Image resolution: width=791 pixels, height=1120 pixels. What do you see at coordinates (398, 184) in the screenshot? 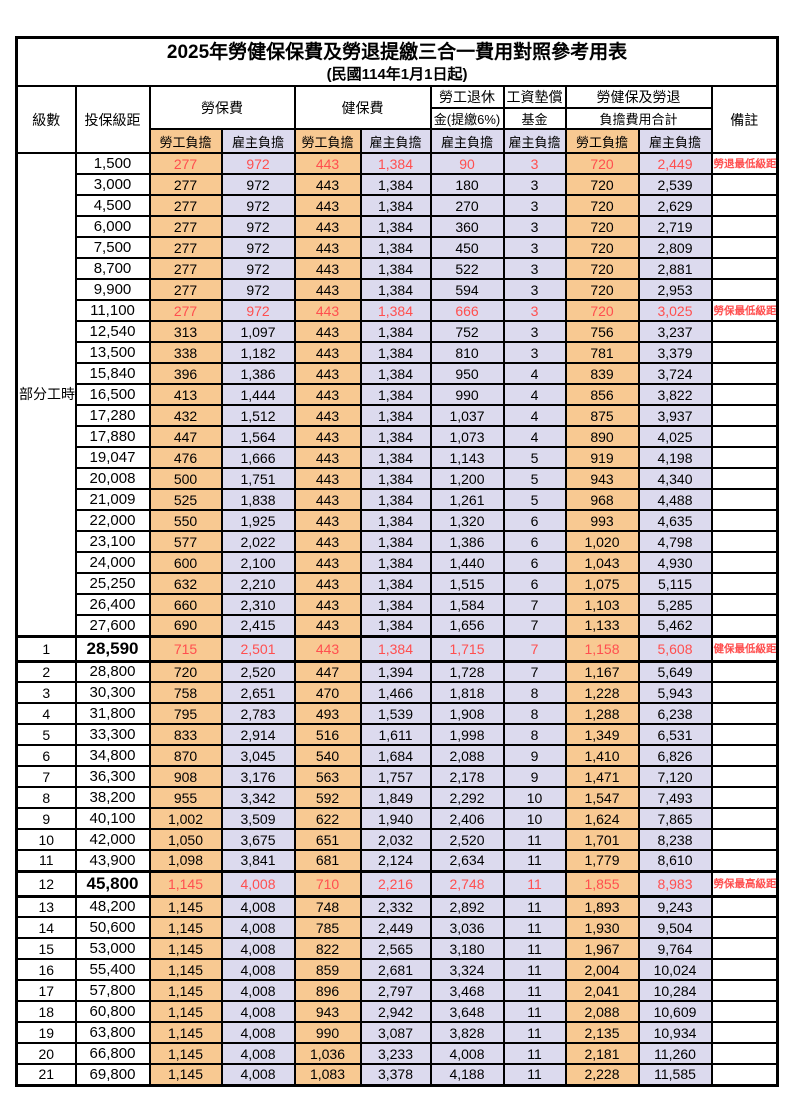
I see `table-row: 3,000 277 972 443 1,384 180 3 720 2,539` at bounding box center [398, 184].